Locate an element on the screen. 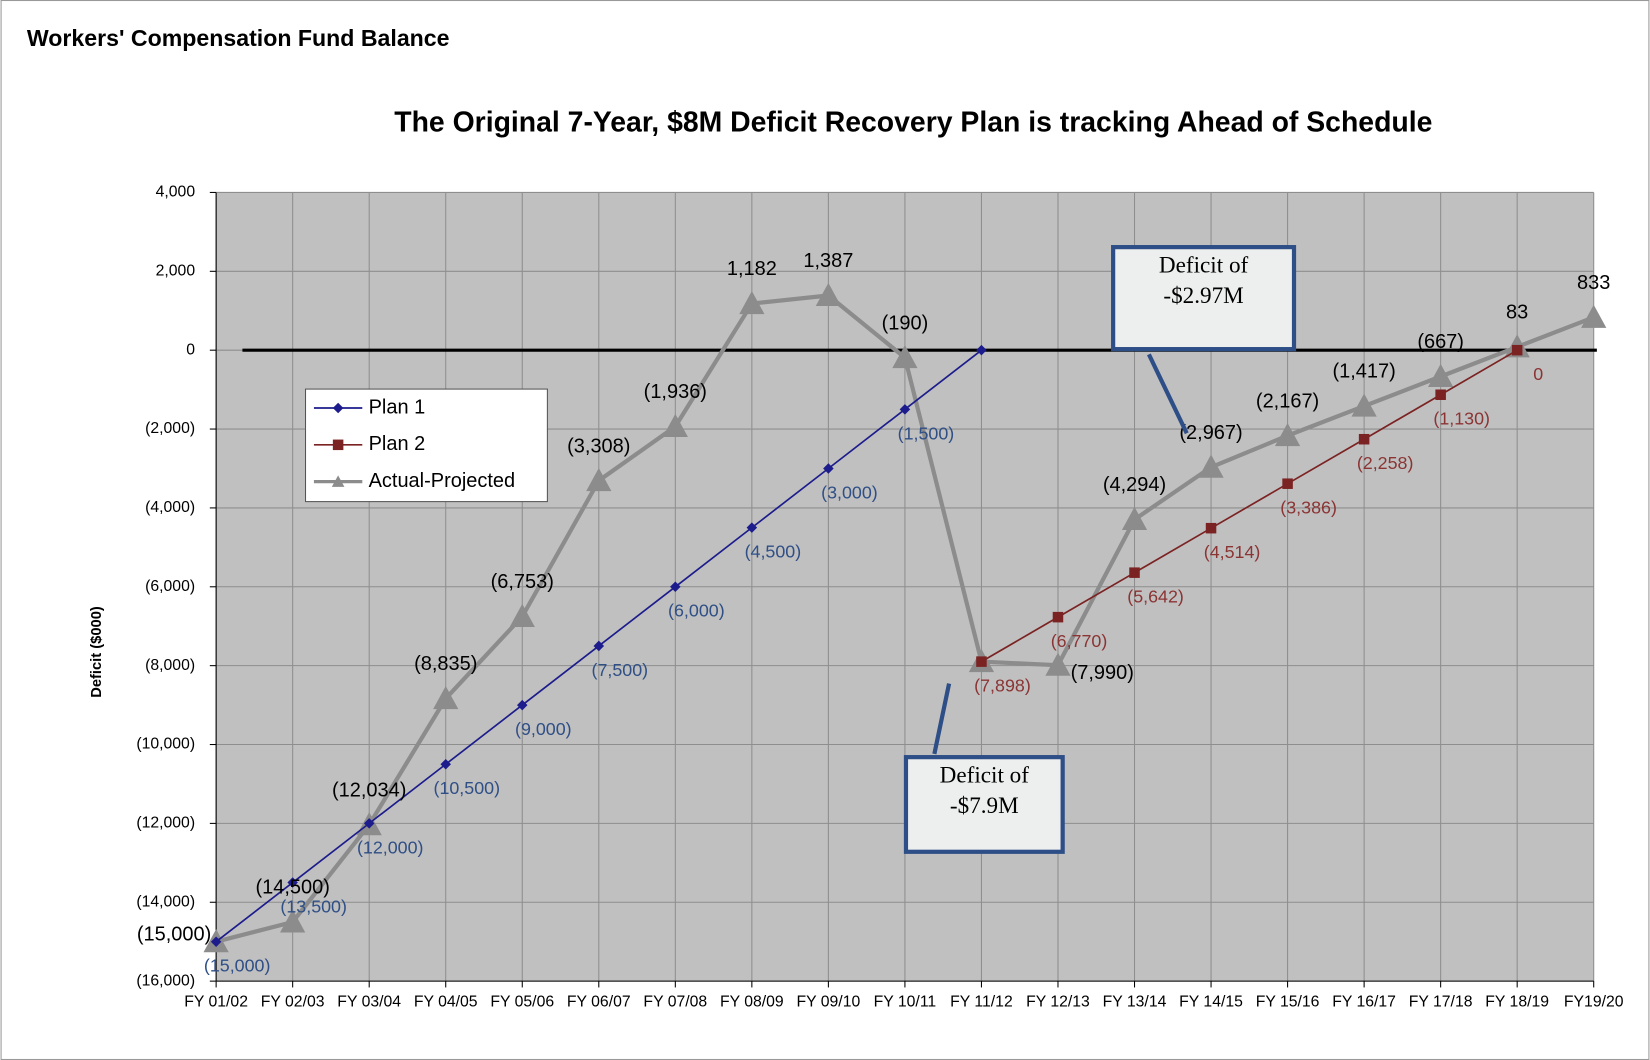 This screenshot has height=1060, width=1650. data-label: (6,000) is located at coordinates (696, 611).